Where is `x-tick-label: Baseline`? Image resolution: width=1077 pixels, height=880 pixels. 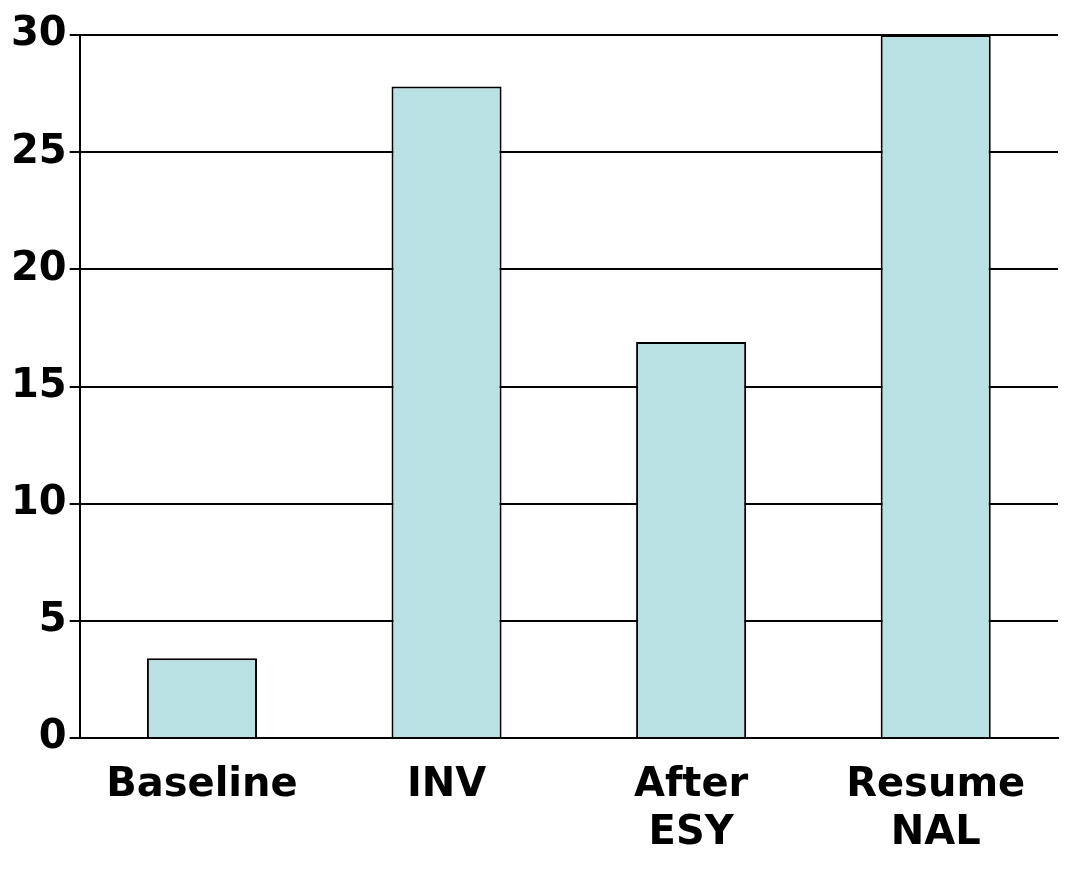
x-tick-label: Baseline is located at coordinates (202, 782).